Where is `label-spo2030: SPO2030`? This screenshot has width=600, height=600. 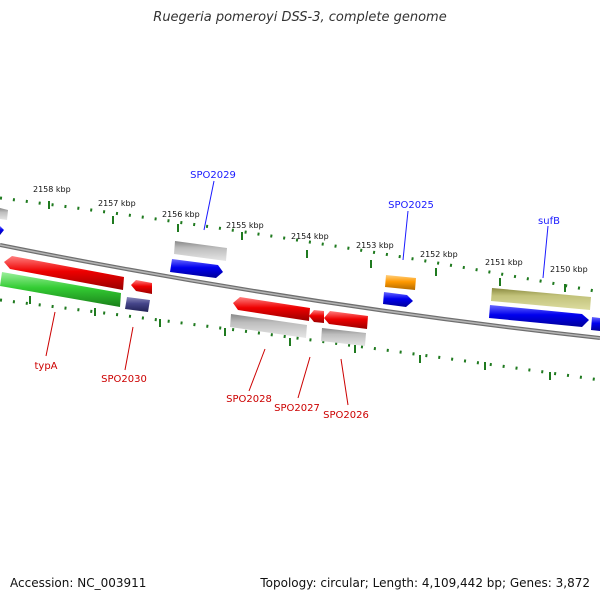 label-spo2030: SPO2030 is located at coordinates (124, 379).